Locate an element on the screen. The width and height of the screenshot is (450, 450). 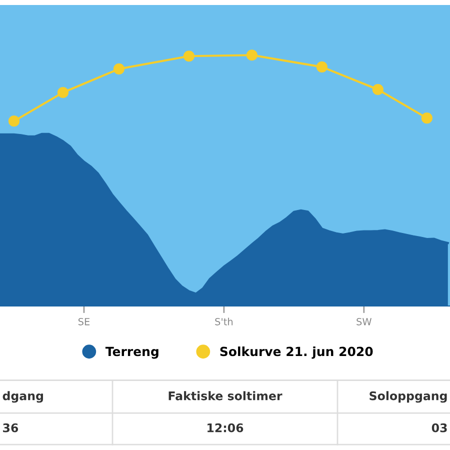
text: dgang is located at coordinates (22, 397).